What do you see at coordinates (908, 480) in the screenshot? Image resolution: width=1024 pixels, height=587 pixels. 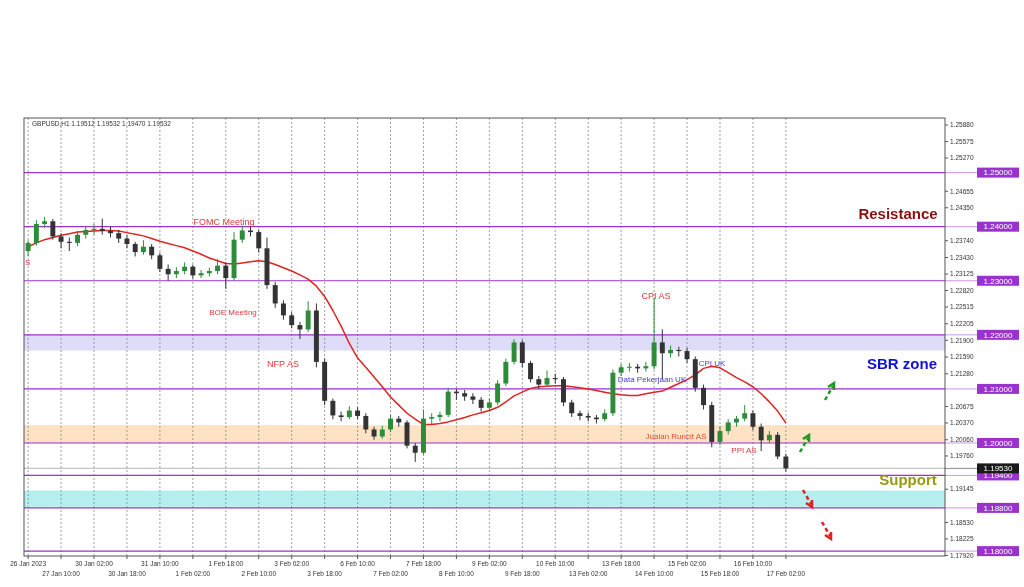 I see `text: Support` at bounding box center [908, 480].